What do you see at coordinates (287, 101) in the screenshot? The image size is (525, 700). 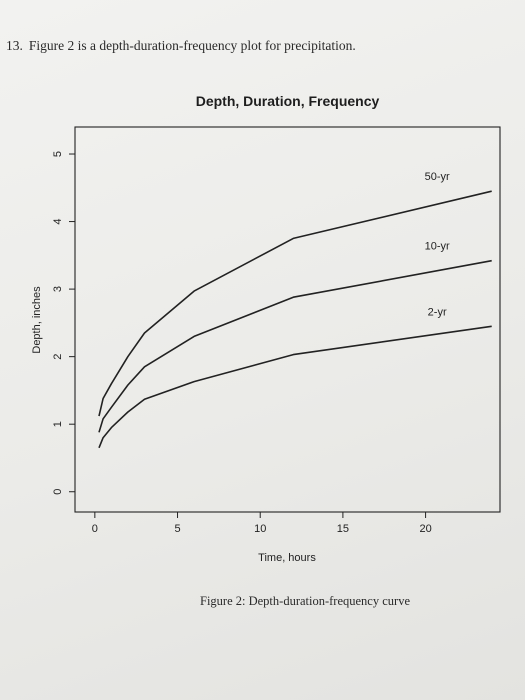 I see `chart-title: Depth, Duration, Frequency` at bounding box center [287, 101].